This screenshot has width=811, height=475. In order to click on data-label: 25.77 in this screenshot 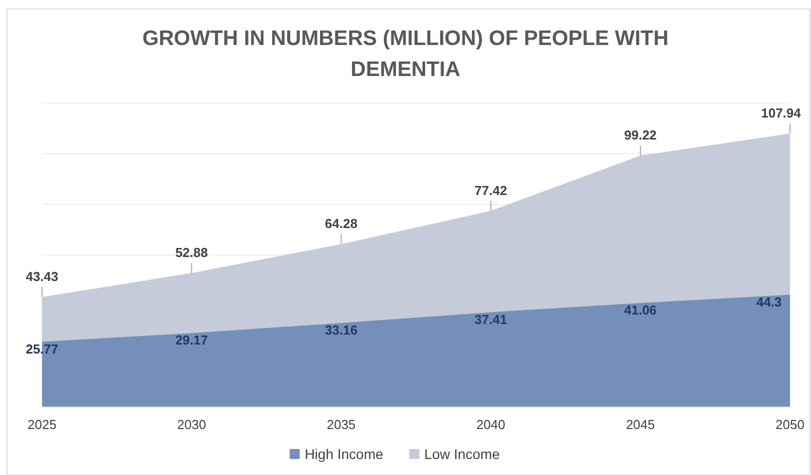, I will do `click(42, 348)`.